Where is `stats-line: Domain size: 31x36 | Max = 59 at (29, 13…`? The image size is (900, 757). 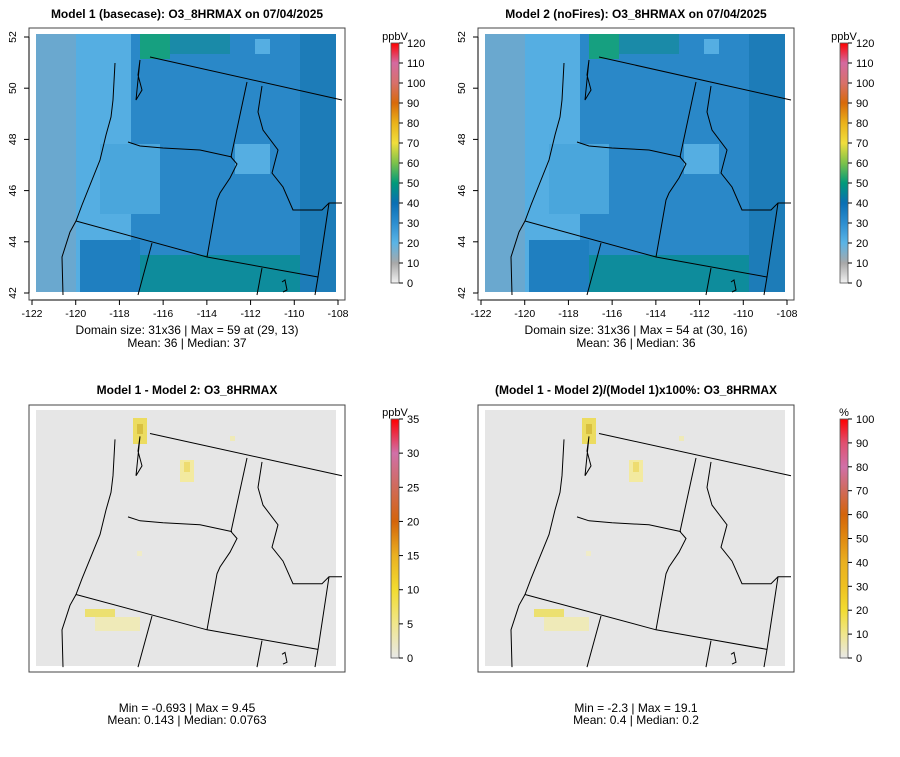
stats-line: Domain size: 31x36 | Max = 59 at (29, 13… is located at coordinates (187, 330).